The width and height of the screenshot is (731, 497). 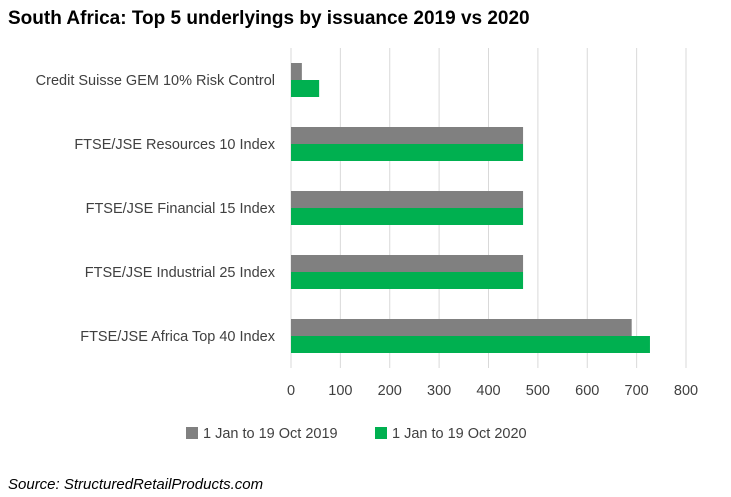 What do you see at coordinates (178, 337) in the screenshot?
I see `category-label: FTSE/JSE Africa Top 40 Index` at bounding box center [178, 337].